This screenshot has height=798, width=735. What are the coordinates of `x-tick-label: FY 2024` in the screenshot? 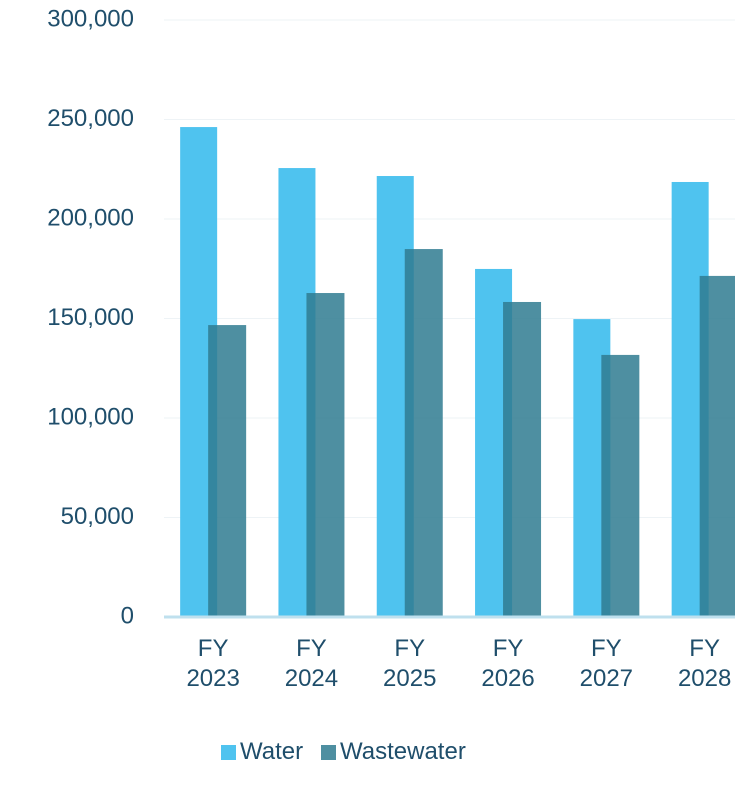 It's located at (311, 663).